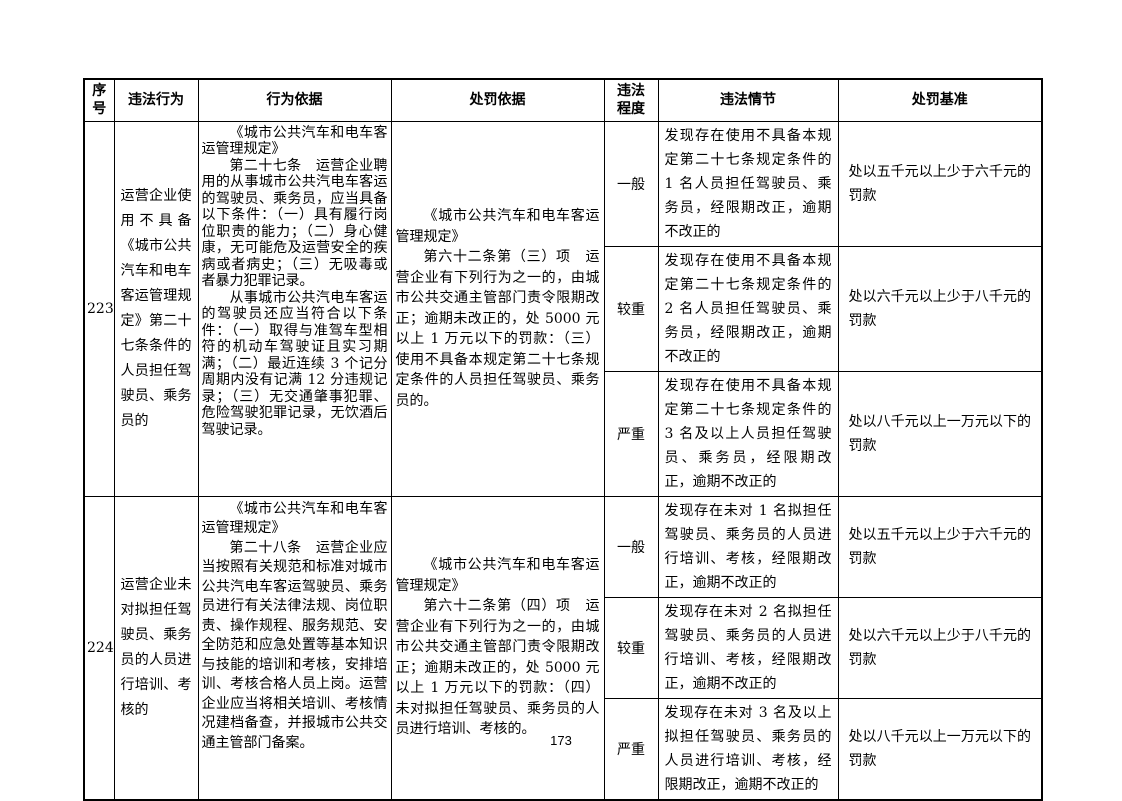 The width and height of the screenshot is (1122, 801). I want to click on col-header-circumstance: 违法情节, so click(748, 100).